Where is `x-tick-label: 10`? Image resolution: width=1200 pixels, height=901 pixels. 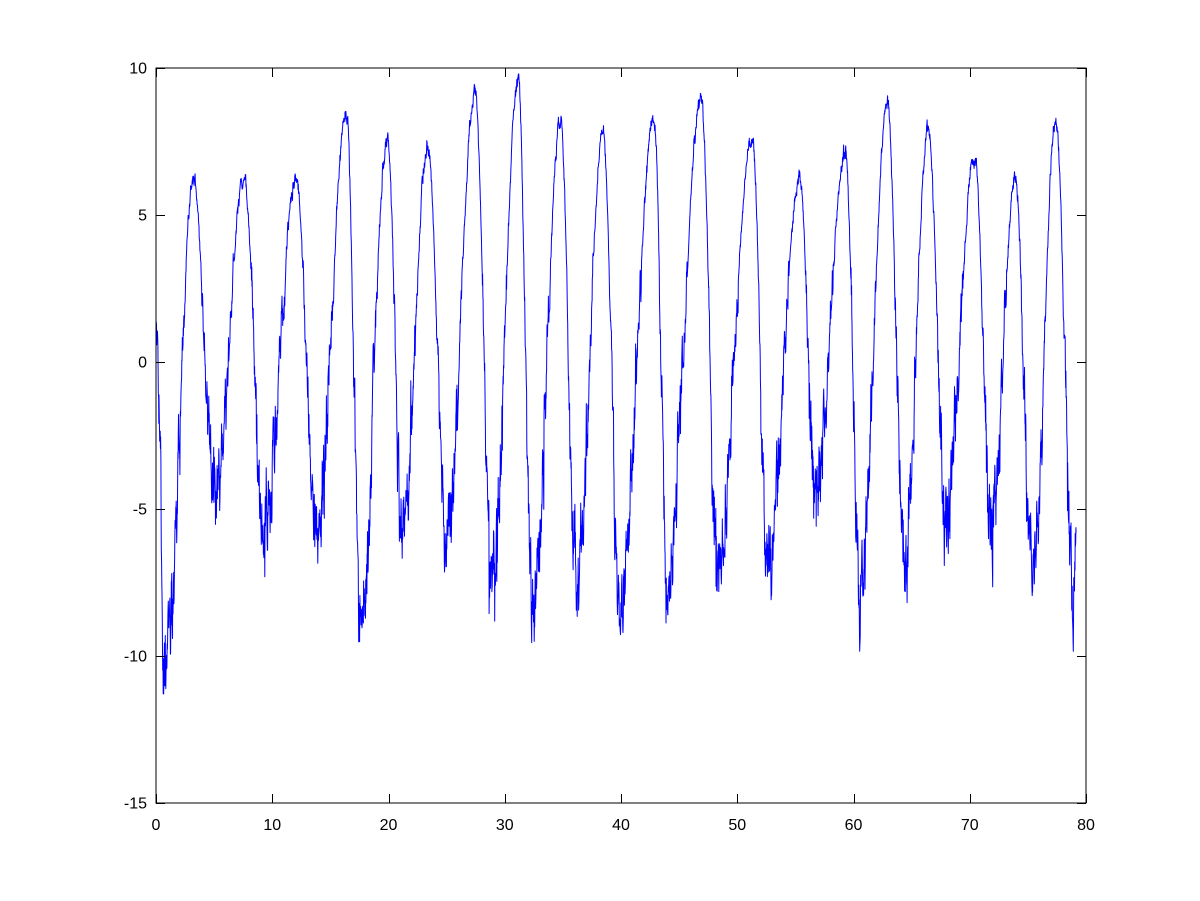
x-tick-label: 10 is located at coordinates (272, 825).